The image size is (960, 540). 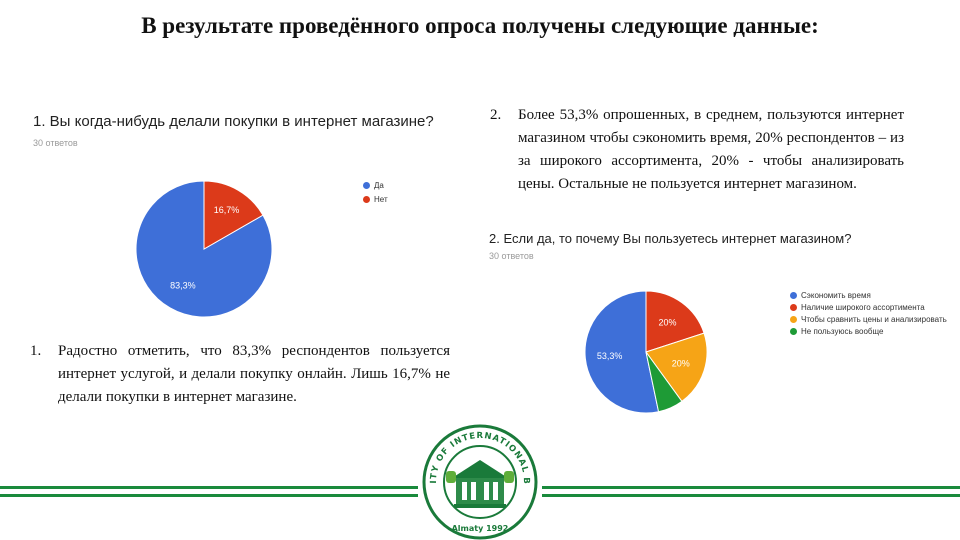 What do you see at coordinates (209, 487) in the screenshot?
I see `footer-line-left-top` at bounding box center [209, 487].